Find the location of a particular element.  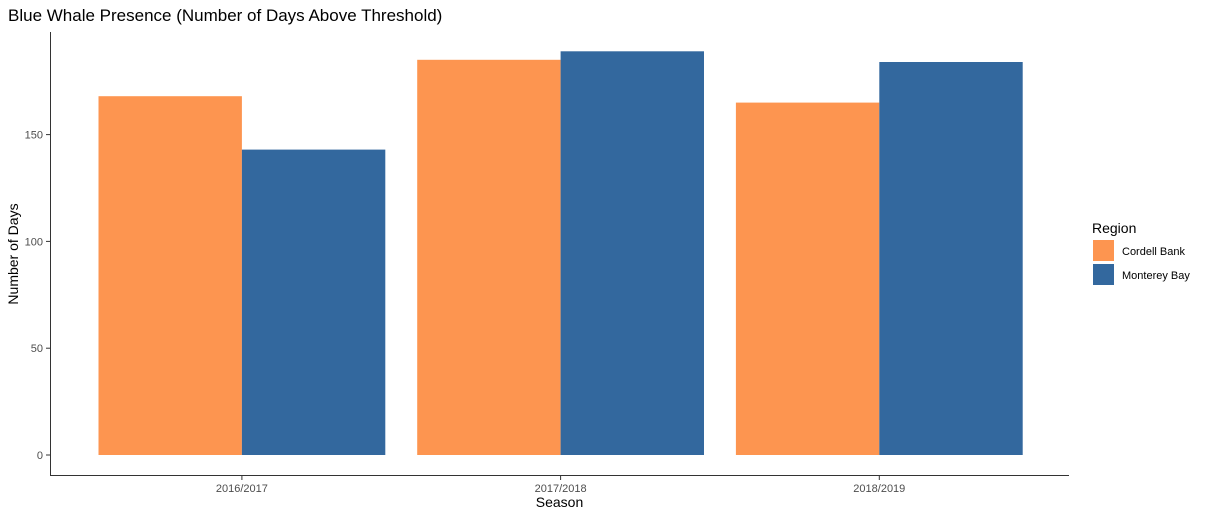

x-tick-label: 2018/2019 is located at coordinates (879, 489).